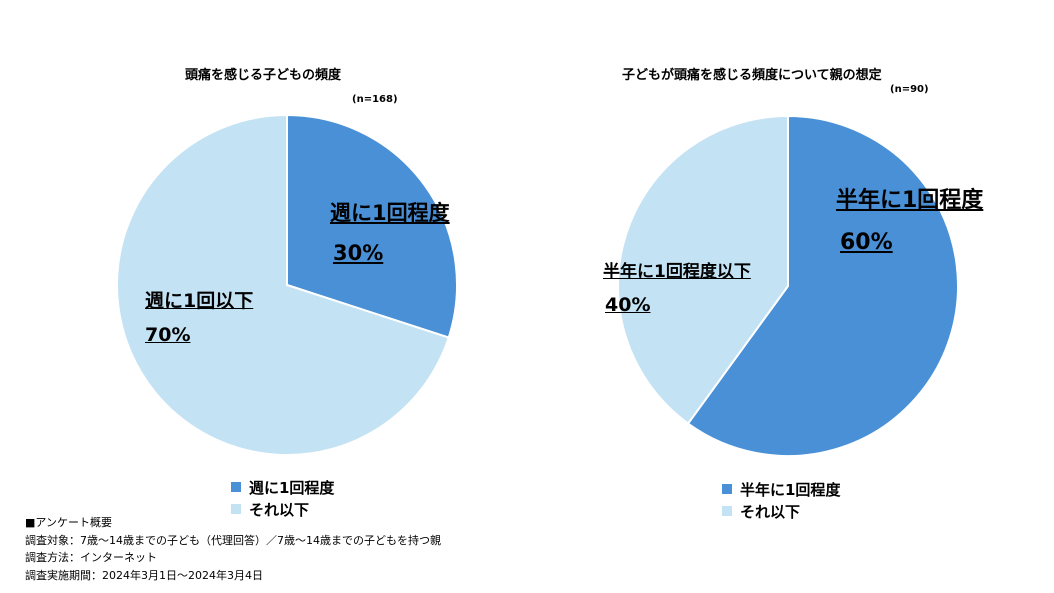  I want to click on chart1-slice1-label: 週に1回程度, so click(390, 213).